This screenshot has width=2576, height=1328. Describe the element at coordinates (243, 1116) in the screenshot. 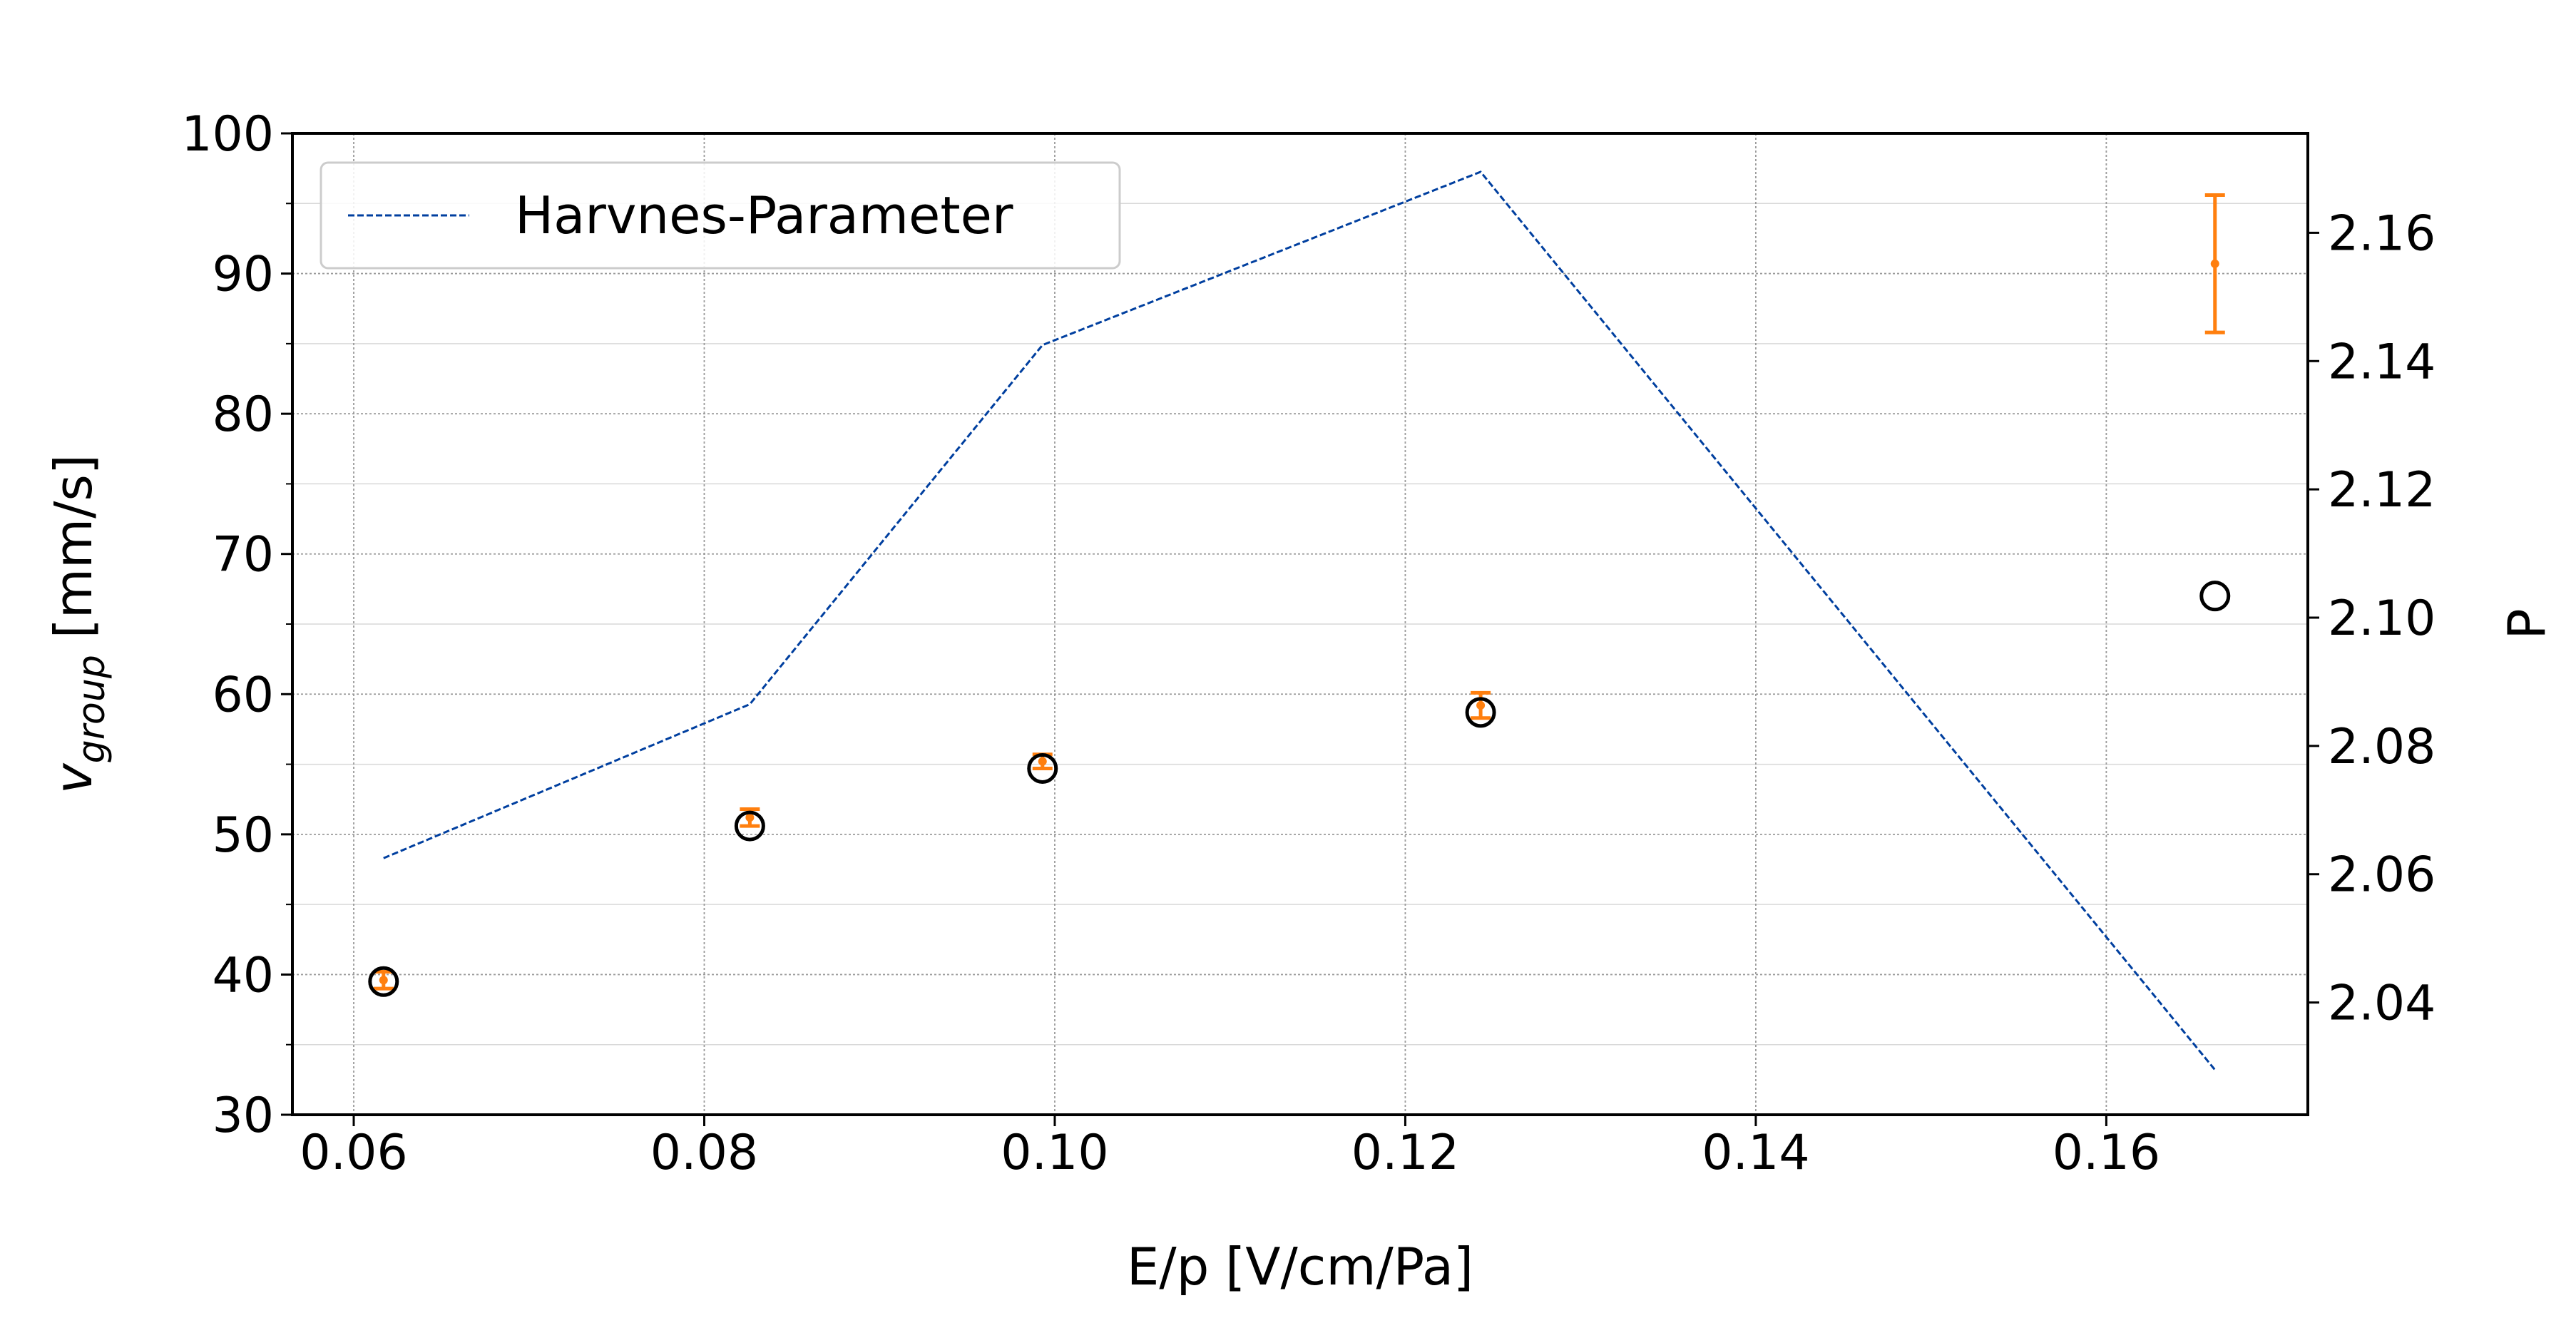

I see `y-tick-label: 30` at that location.